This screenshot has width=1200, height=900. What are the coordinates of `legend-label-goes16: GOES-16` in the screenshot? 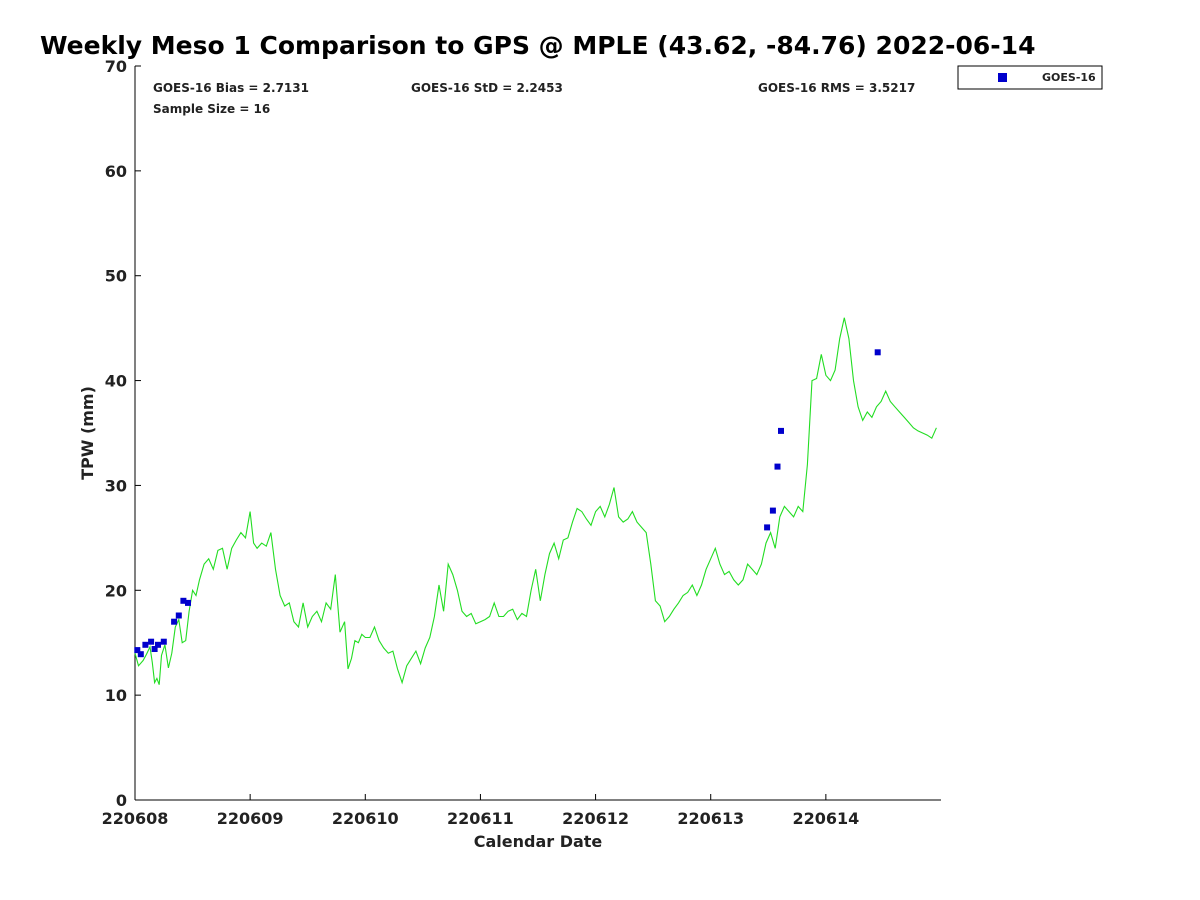 It's located at (1069, 77).